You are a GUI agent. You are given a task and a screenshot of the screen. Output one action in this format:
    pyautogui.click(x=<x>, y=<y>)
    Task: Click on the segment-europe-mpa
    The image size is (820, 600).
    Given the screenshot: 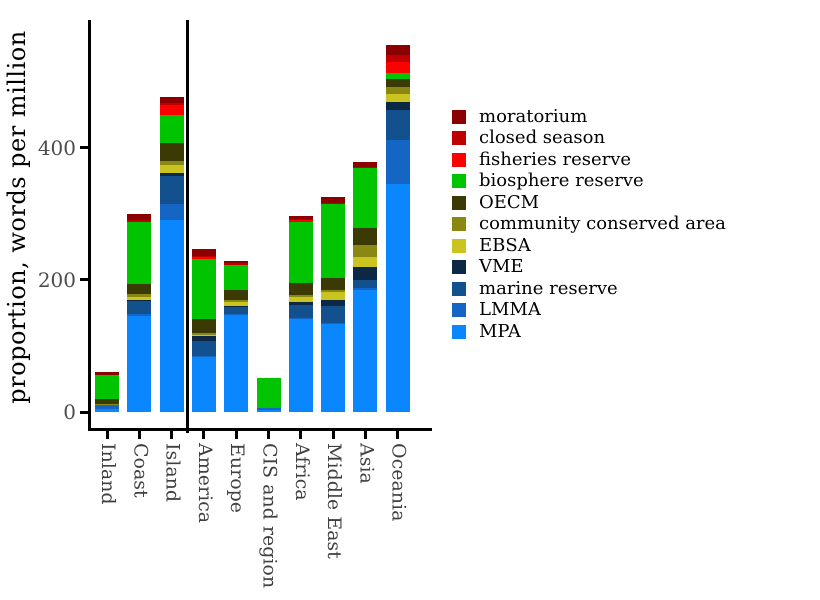 What is the action you would take?
    pyautogui.click(x=236, y=363)
    